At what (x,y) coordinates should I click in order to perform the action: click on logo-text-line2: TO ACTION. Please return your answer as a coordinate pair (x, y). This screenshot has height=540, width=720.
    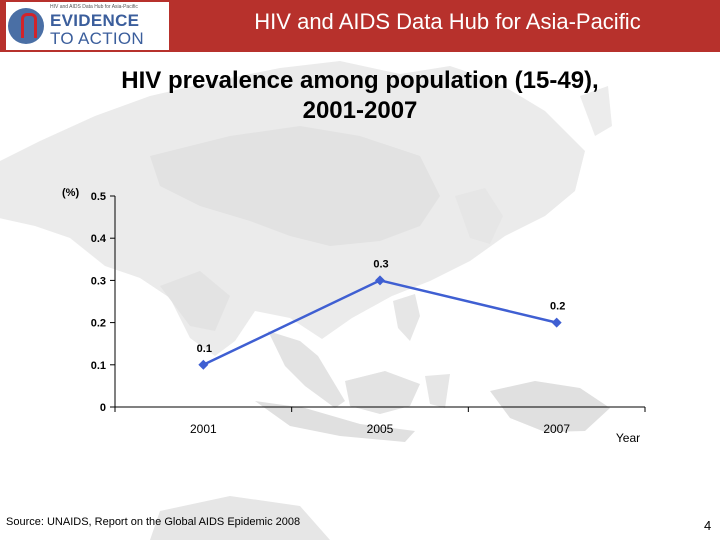
    Looking at the image, I should click on (97, 38).